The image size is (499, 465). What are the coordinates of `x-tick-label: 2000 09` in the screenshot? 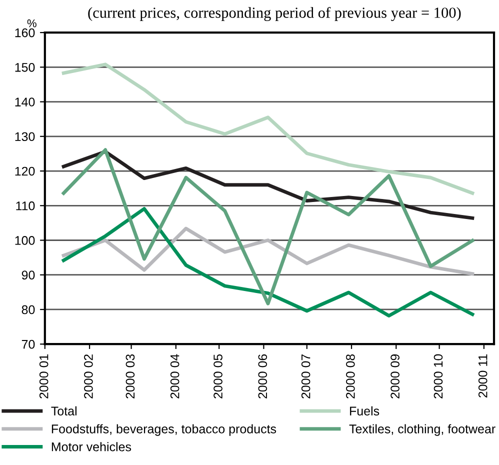 It's located at (395, 376).